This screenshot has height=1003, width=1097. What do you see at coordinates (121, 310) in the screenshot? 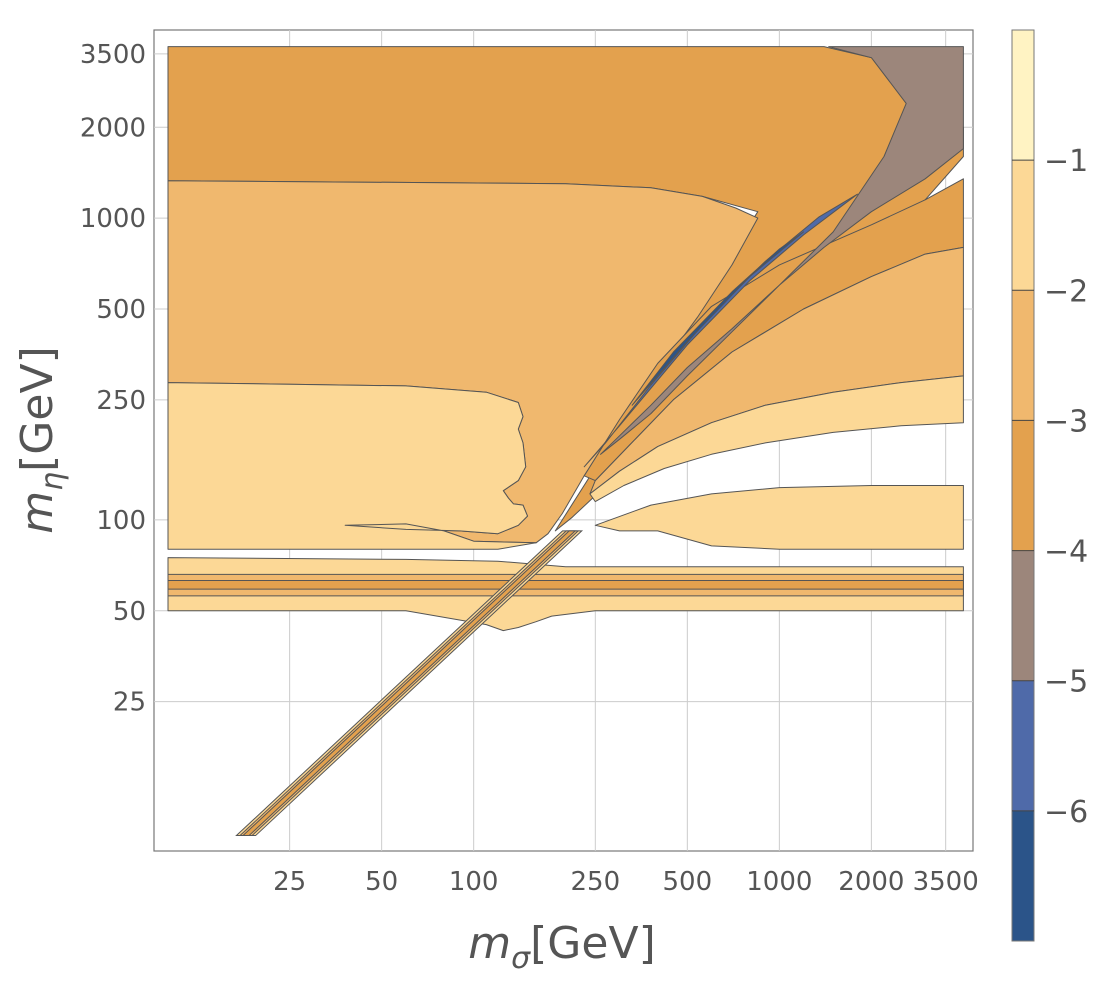
I see `y-tick-label: 500` at bounding box center [121, 310].